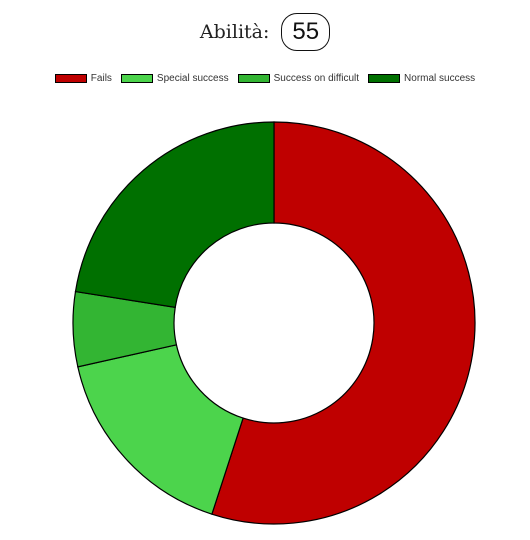 The height and width of the screenshot is (540, 530). I want to click on legend-label-normal-success: Normal success, so click(440, 78).